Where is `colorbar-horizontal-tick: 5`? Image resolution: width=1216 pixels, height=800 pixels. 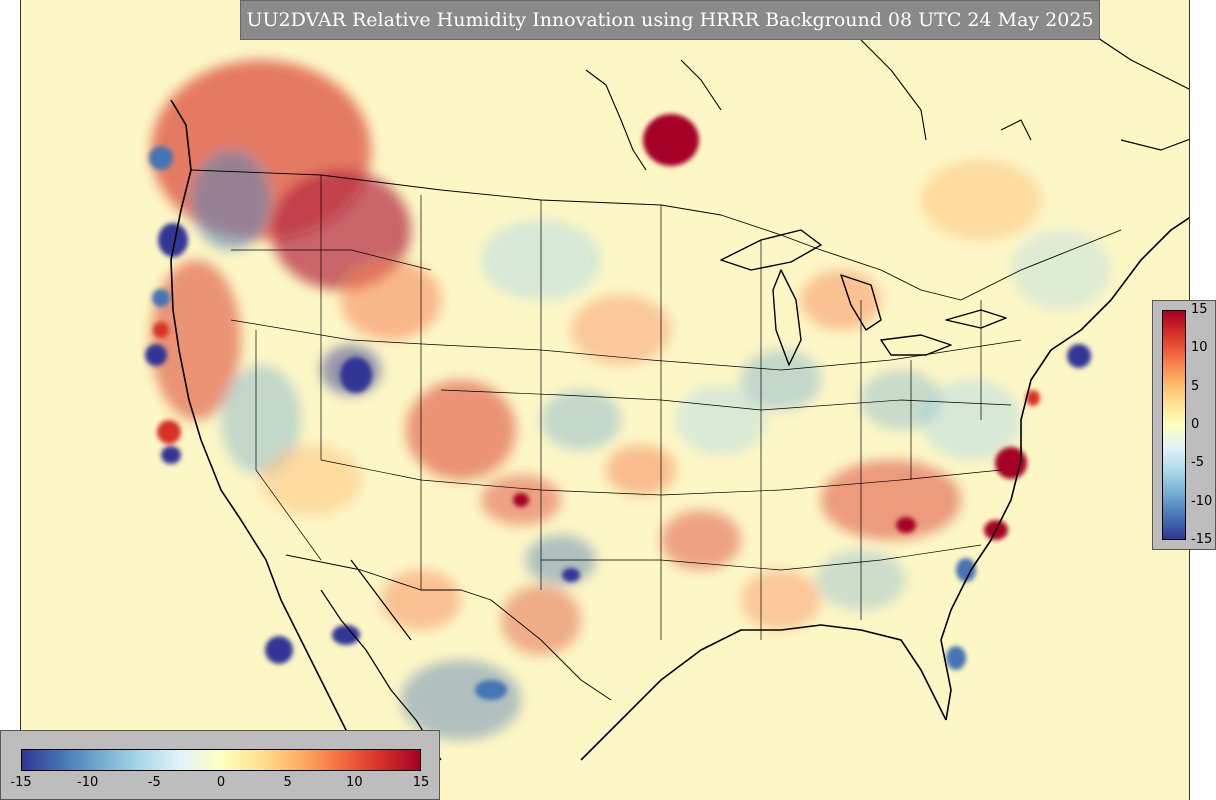 colorbar-horizontal-tick: 5 is located at coordinates (287, 782).